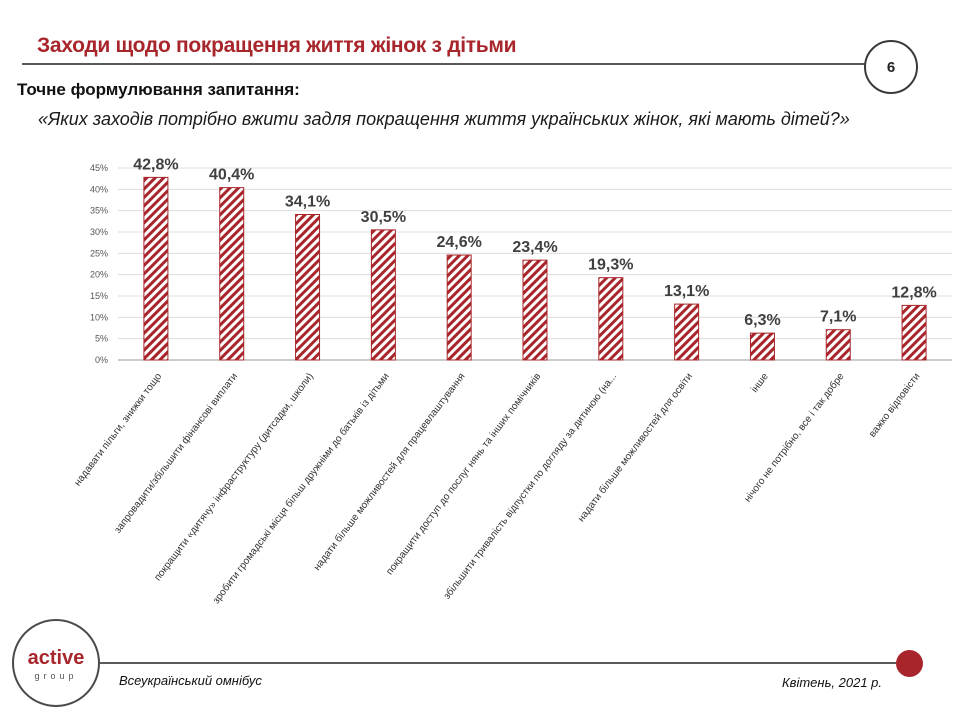 The height and width of the screenshot is (720, 960). What do you see at coordinates (56, 658) in the screenshot?
I see `logo-word: active` at bounding box center [56, 658].